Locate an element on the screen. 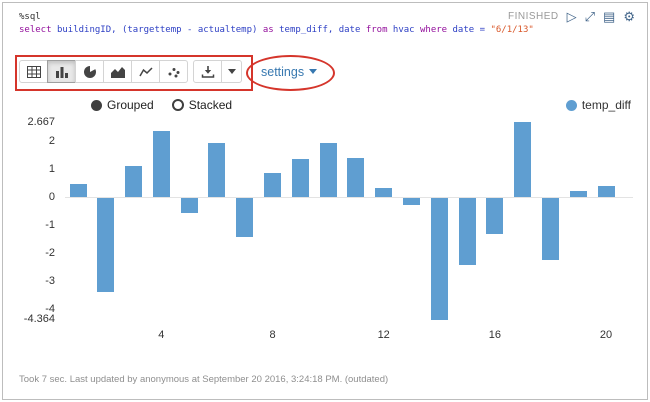 Image resolution: width=650 pixels, height=402 pixels. download-button is located at coordinates (207, 71).